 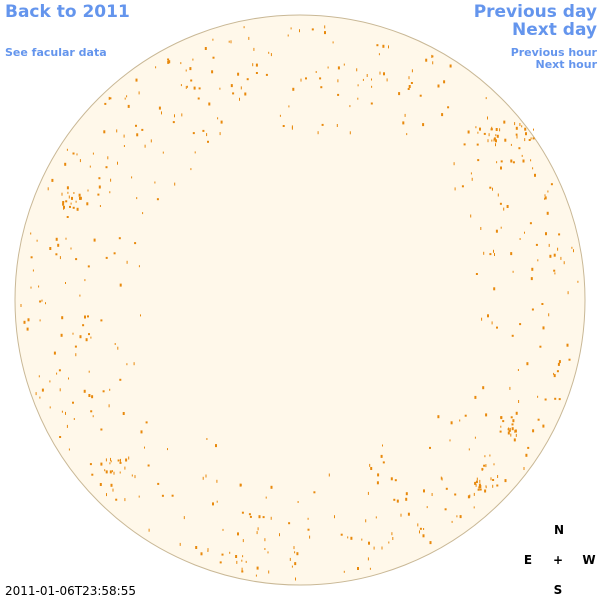 I want to click on facular-link: See facular data, so click(x=56, y=52).